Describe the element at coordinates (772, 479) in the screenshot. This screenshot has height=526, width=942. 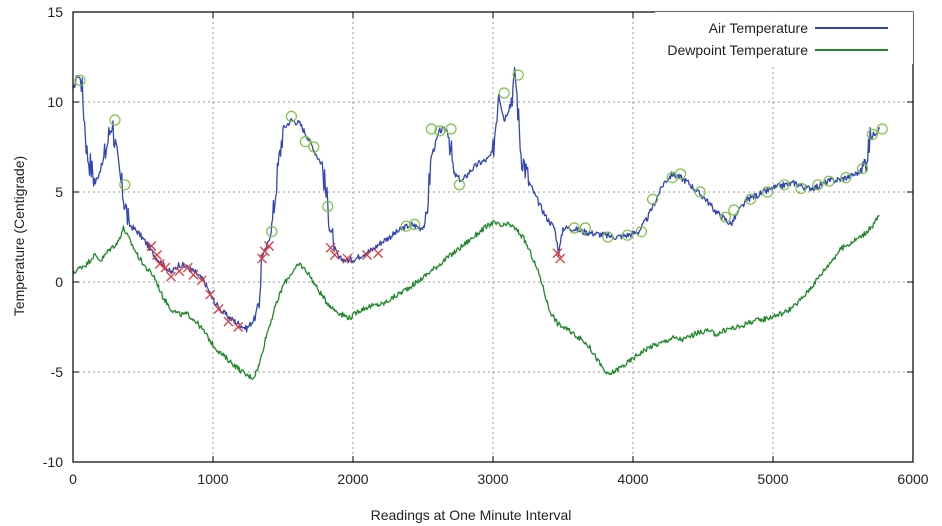
I see `x-tick-label: 5000` at that location.